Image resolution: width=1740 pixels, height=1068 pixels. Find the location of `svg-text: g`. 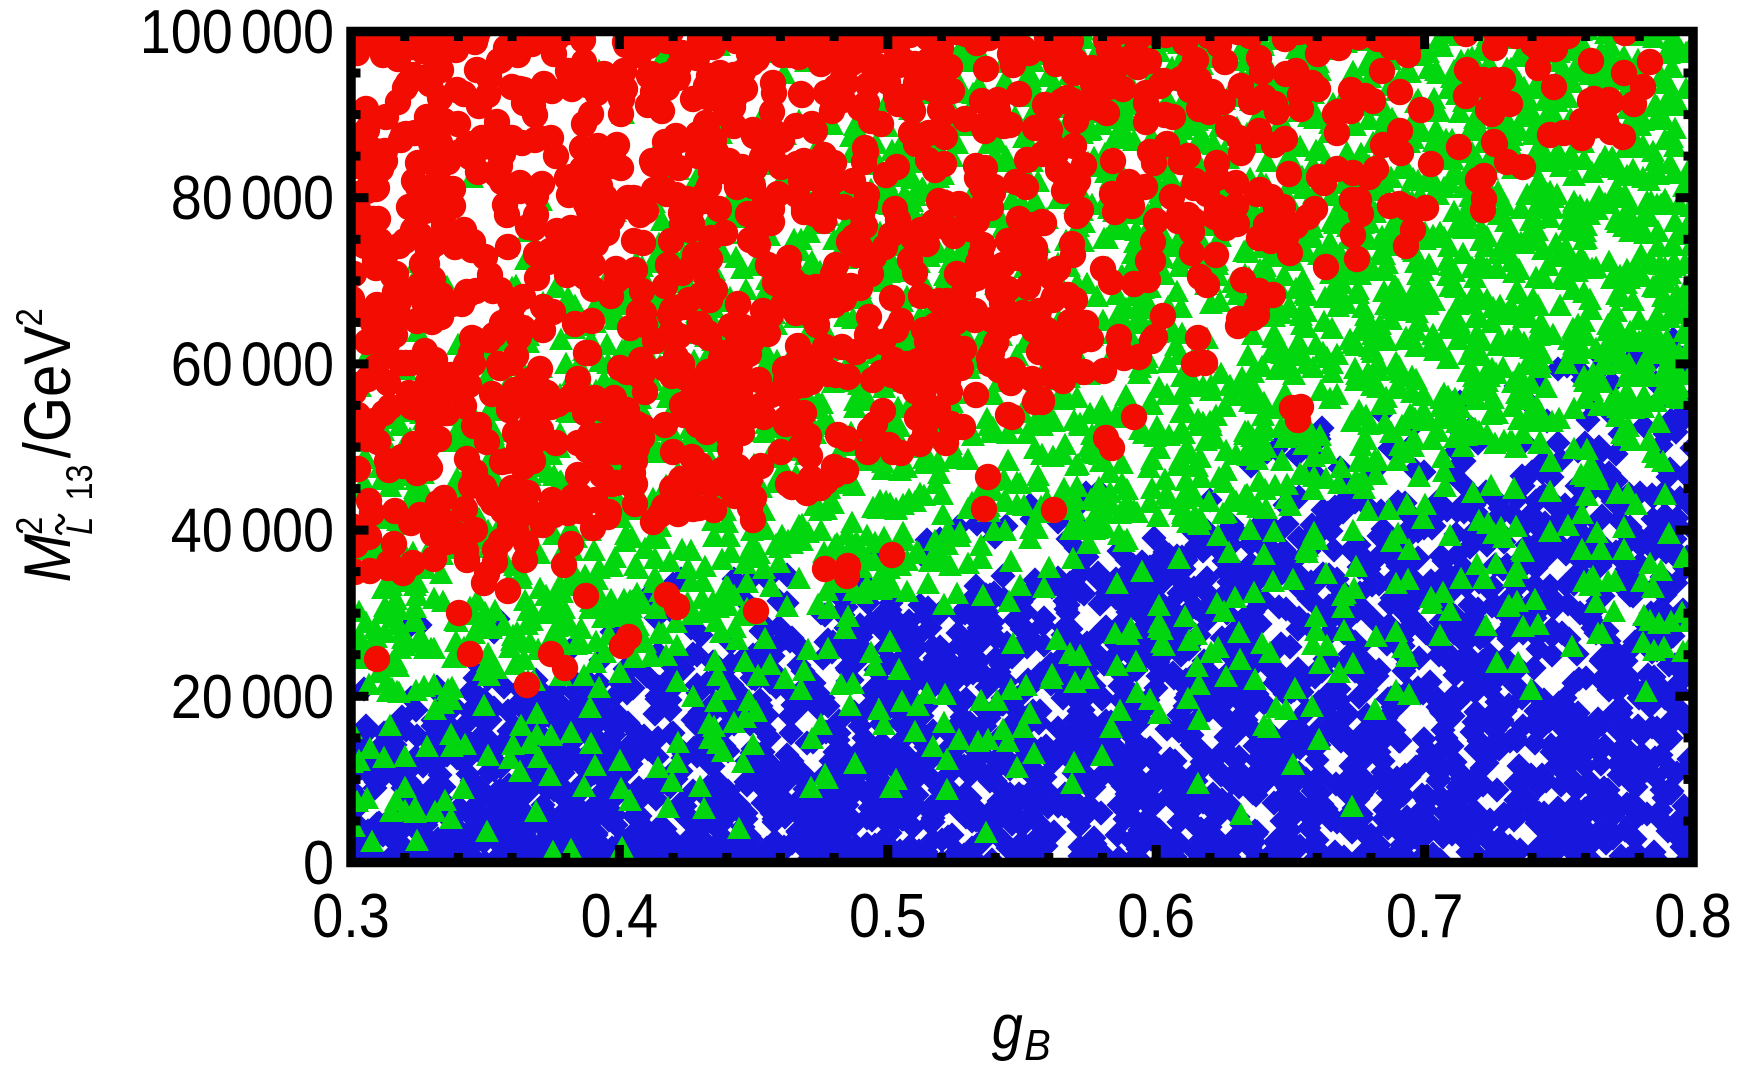

svg-text: g is located at coordinates (1007, 1027).